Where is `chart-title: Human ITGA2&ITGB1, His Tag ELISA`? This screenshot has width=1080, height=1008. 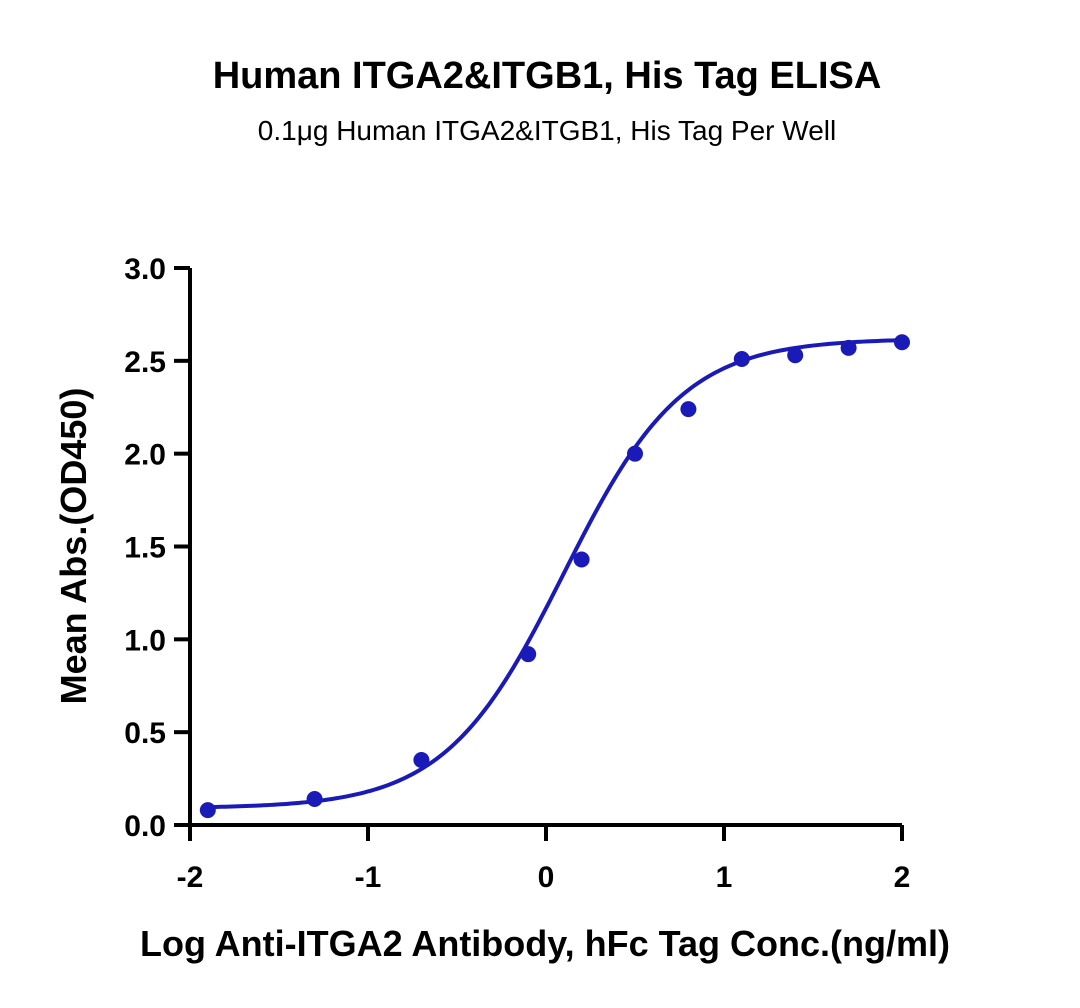
chart-title: Human ITGA2&ITGB1, His Tag ELISA is located at coordinates (547, 76).